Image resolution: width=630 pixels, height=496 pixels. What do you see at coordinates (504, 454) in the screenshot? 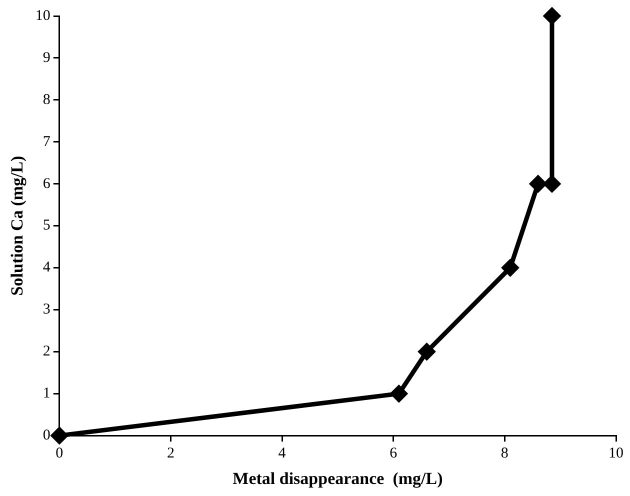
I see `x-tick-label: 8` at bounding box center [504, 454].